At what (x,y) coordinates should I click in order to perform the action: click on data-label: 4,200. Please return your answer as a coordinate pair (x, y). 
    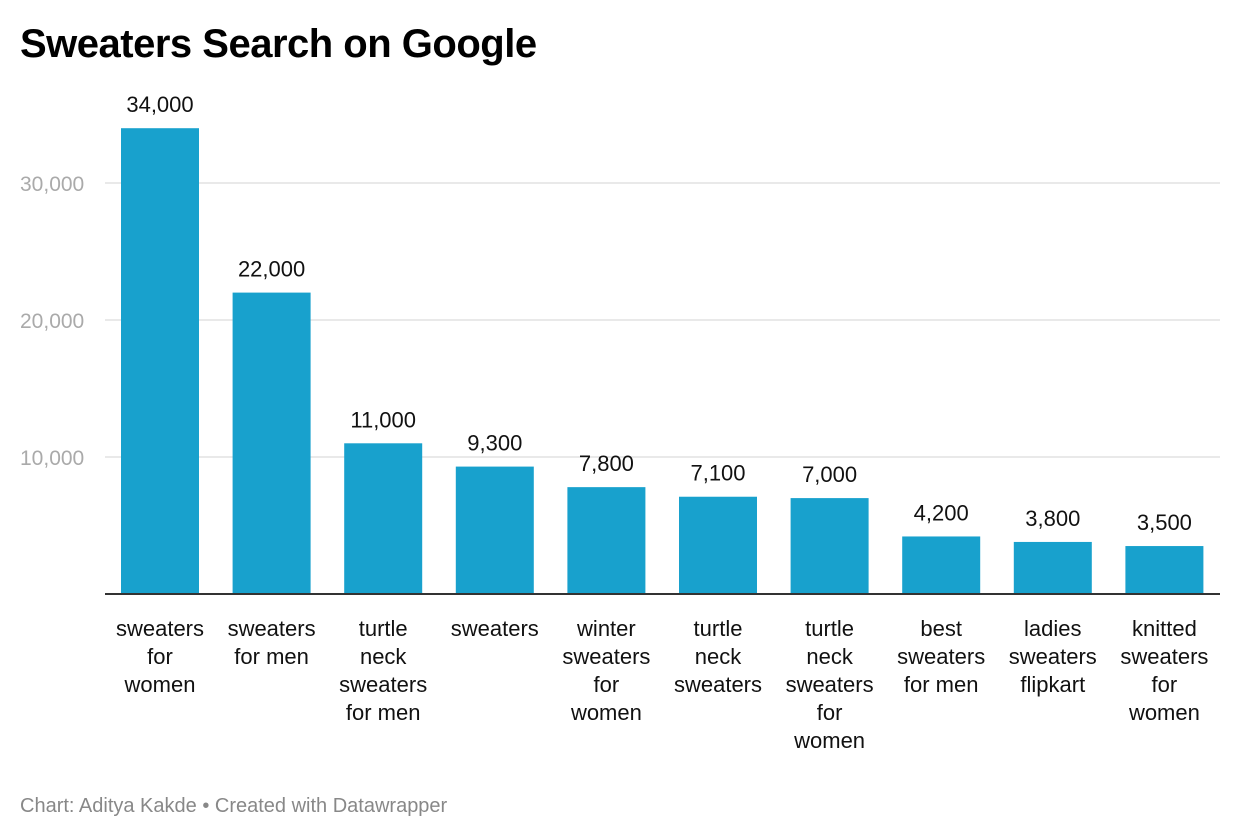
    Looking at the image, I should click on (941, 512).